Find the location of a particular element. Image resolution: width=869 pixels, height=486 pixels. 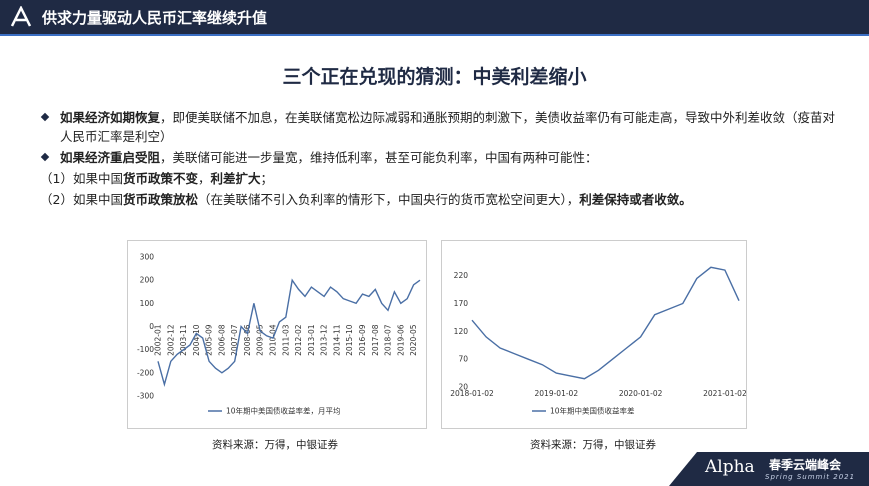

x-tick-label: 2011-03 is located at coordinates (285, 340).